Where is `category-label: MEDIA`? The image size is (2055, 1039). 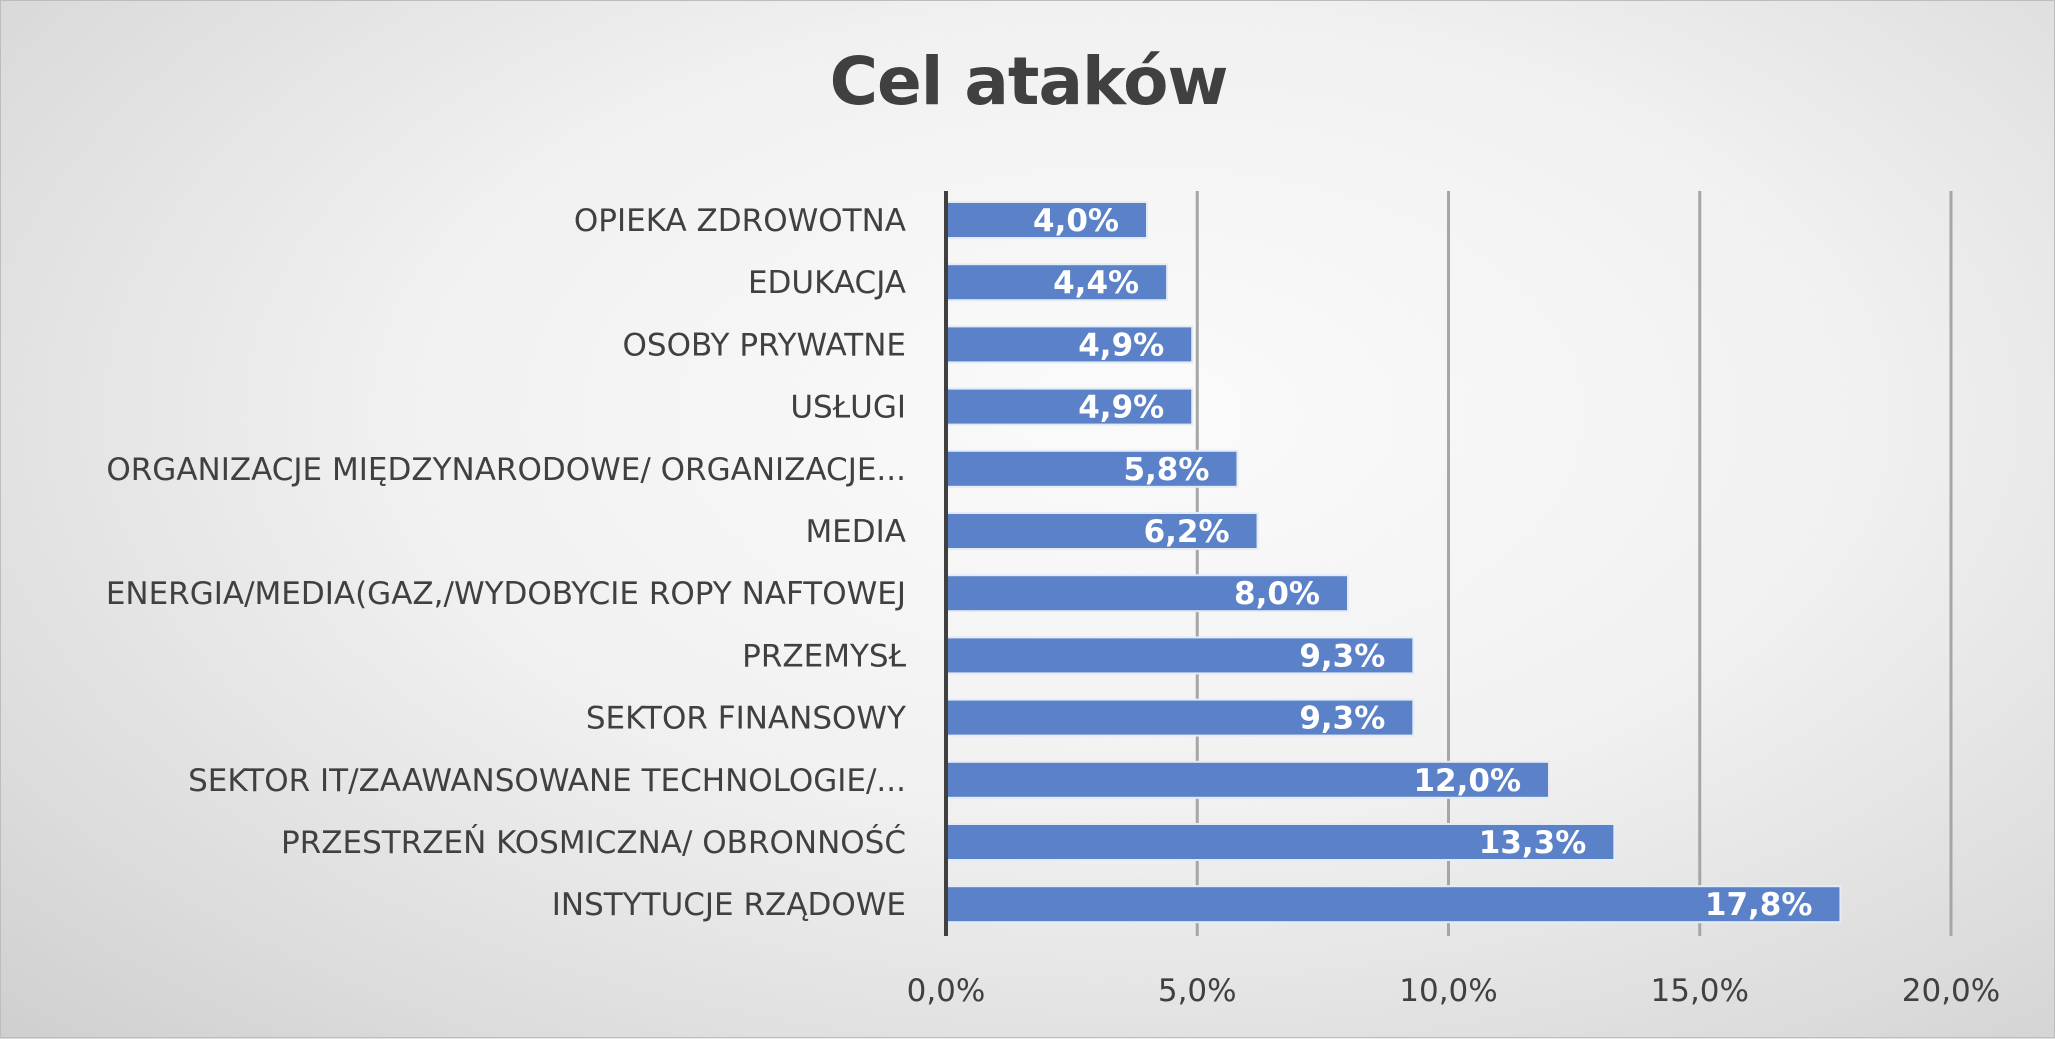
category-label: MEDIA is located at coordinates (855, 532).